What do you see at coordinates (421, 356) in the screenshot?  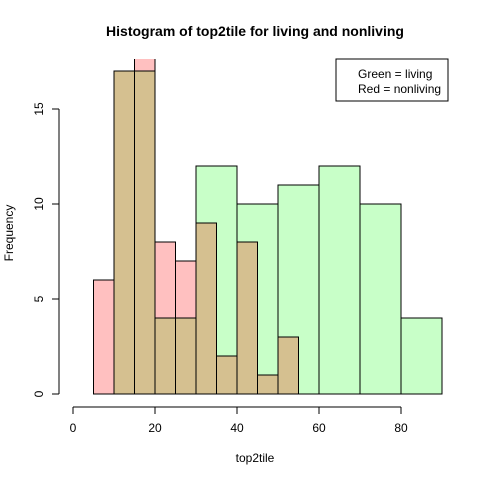 I see `bar-series1-bin5` at bounding box center [421, 356].